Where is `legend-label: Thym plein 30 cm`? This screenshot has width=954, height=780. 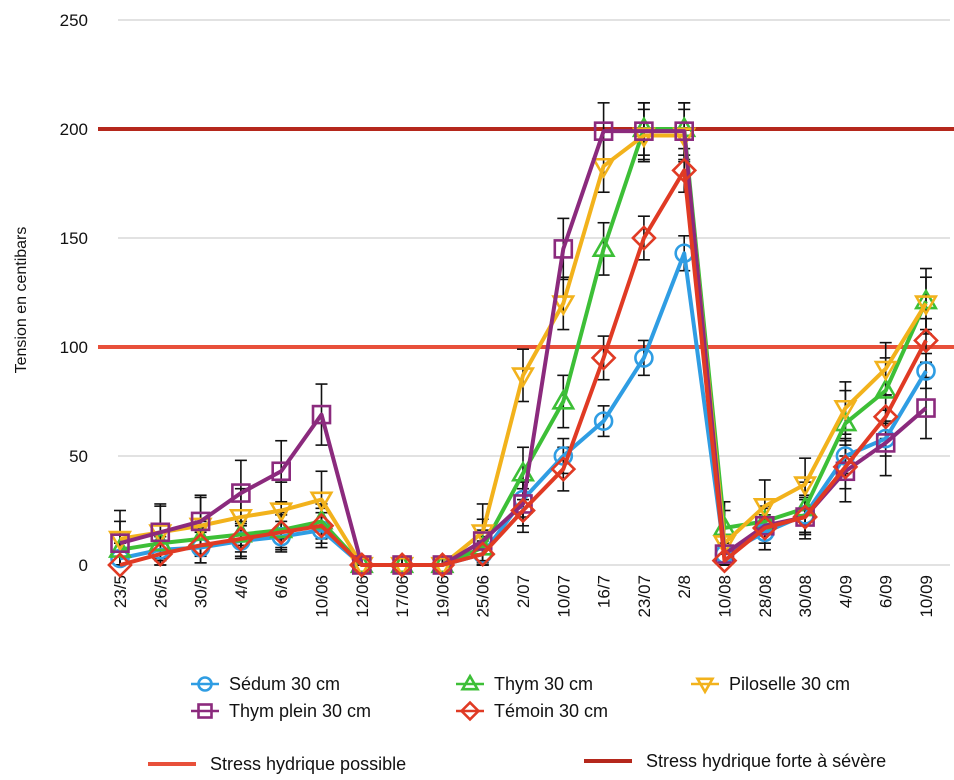
legend-label: Thym plein 30 cm is located at coordinates (300, 711).